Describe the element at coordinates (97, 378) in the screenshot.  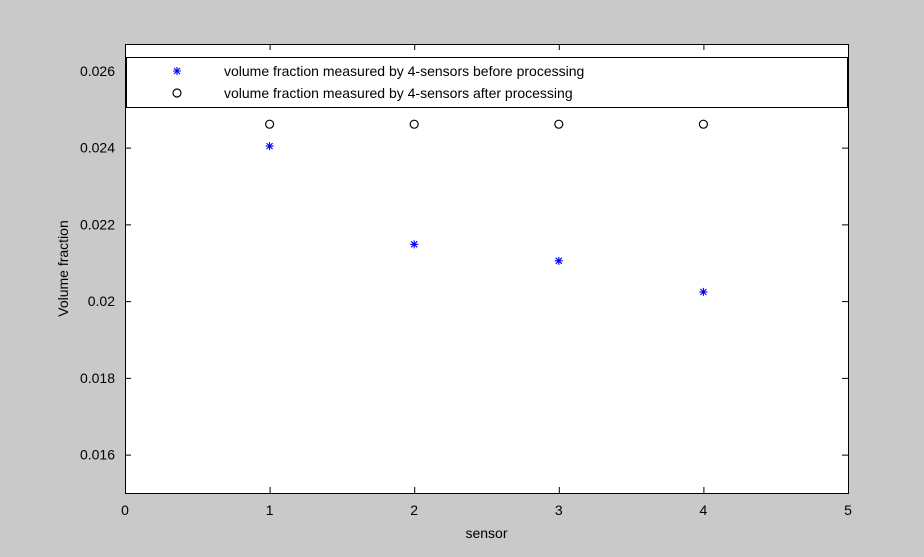
I see `y-tick-label: 0.018` at that location.